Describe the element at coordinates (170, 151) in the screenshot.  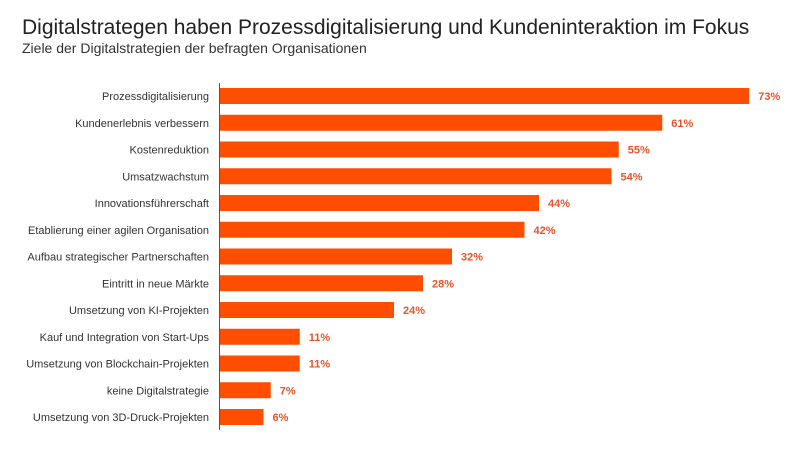
I see `category-label: Kostenreduktion` at that location.